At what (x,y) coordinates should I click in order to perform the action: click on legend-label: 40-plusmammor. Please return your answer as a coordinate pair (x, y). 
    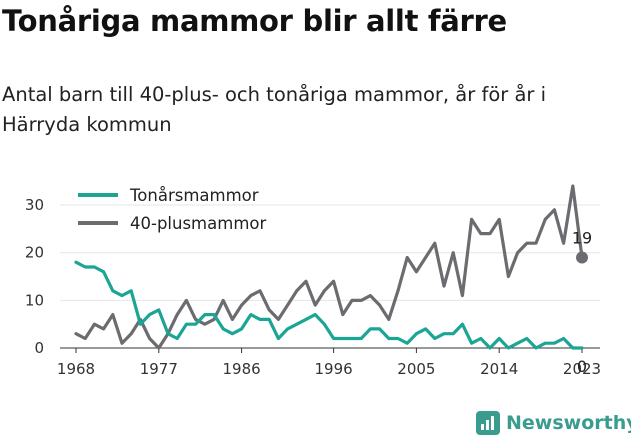
    Looking at the image, I should click on (198, 223).